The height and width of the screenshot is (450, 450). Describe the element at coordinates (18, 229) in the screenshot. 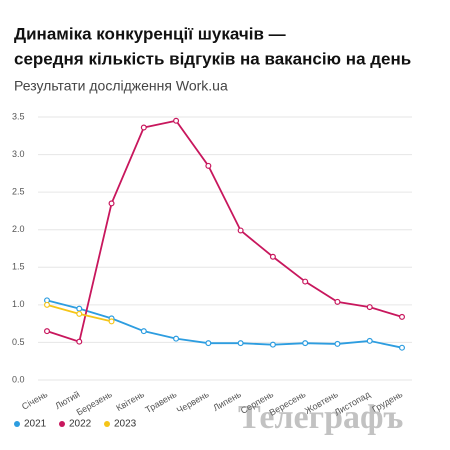

I see `y-tick-label: 2.0` at that location.